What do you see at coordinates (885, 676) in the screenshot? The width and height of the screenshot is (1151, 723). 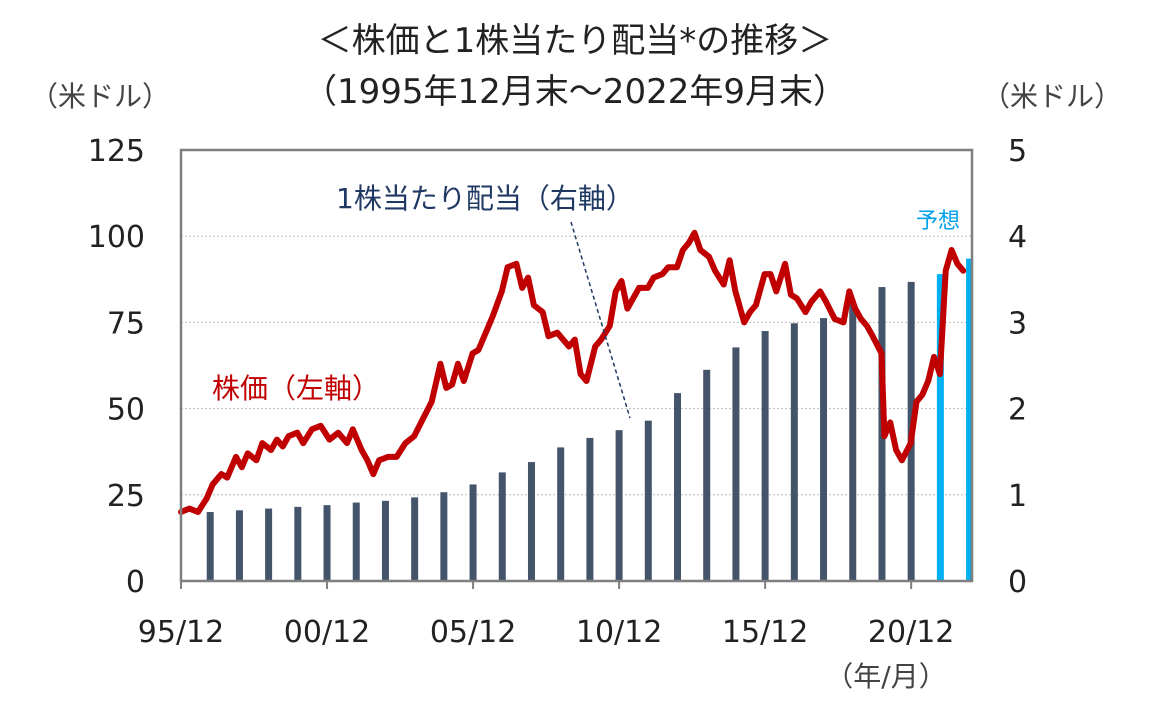 I see `x-axis-unit: （年/月）` at bounding box center [885, 676].